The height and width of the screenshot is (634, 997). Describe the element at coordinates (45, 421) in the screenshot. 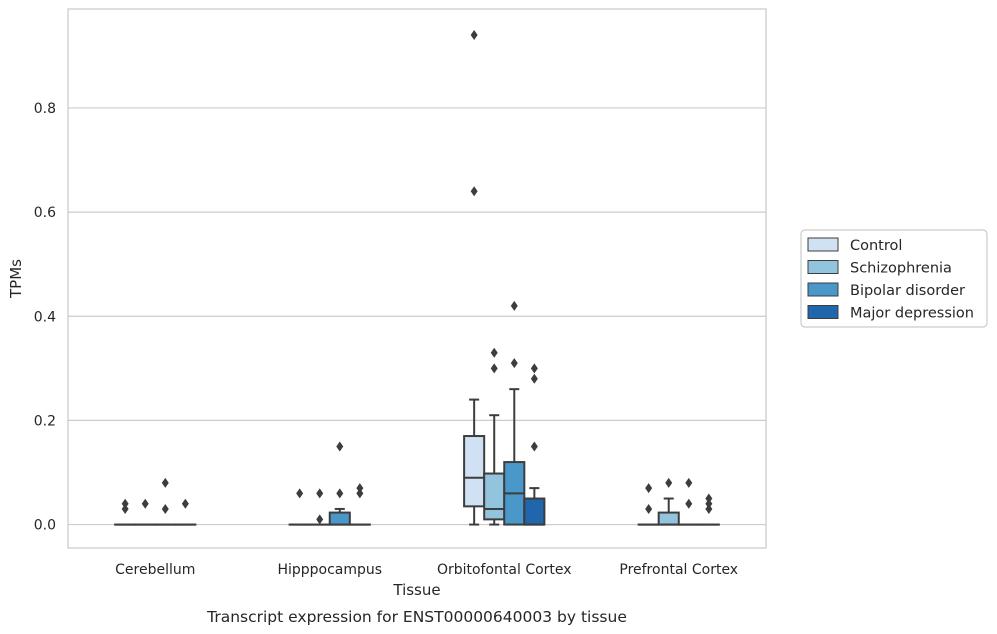

I see `y-tick-label: 0.2` at that location.